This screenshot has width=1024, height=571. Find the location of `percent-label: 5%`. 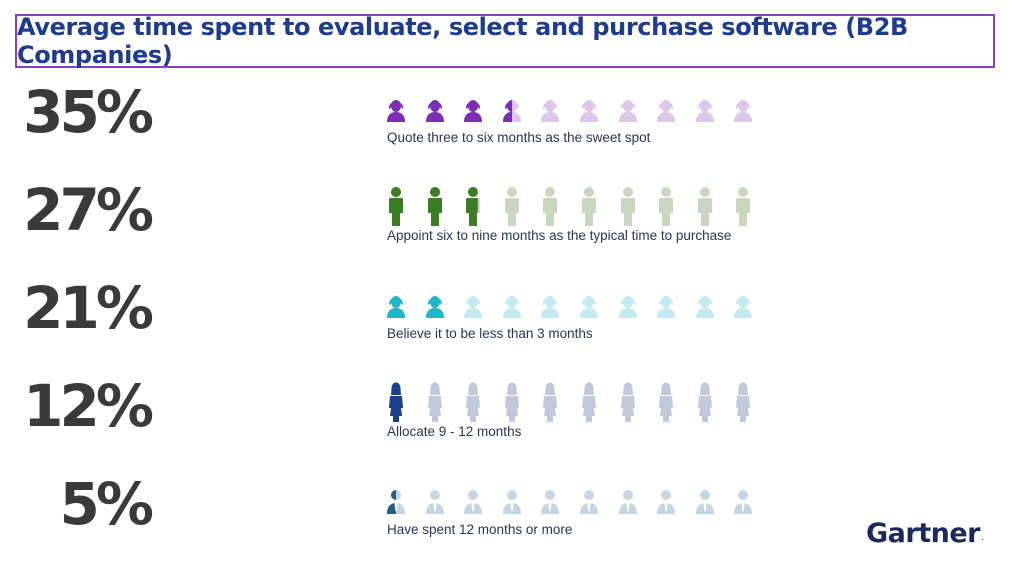

percent-label: 5% is located at coordinates (107, 504).